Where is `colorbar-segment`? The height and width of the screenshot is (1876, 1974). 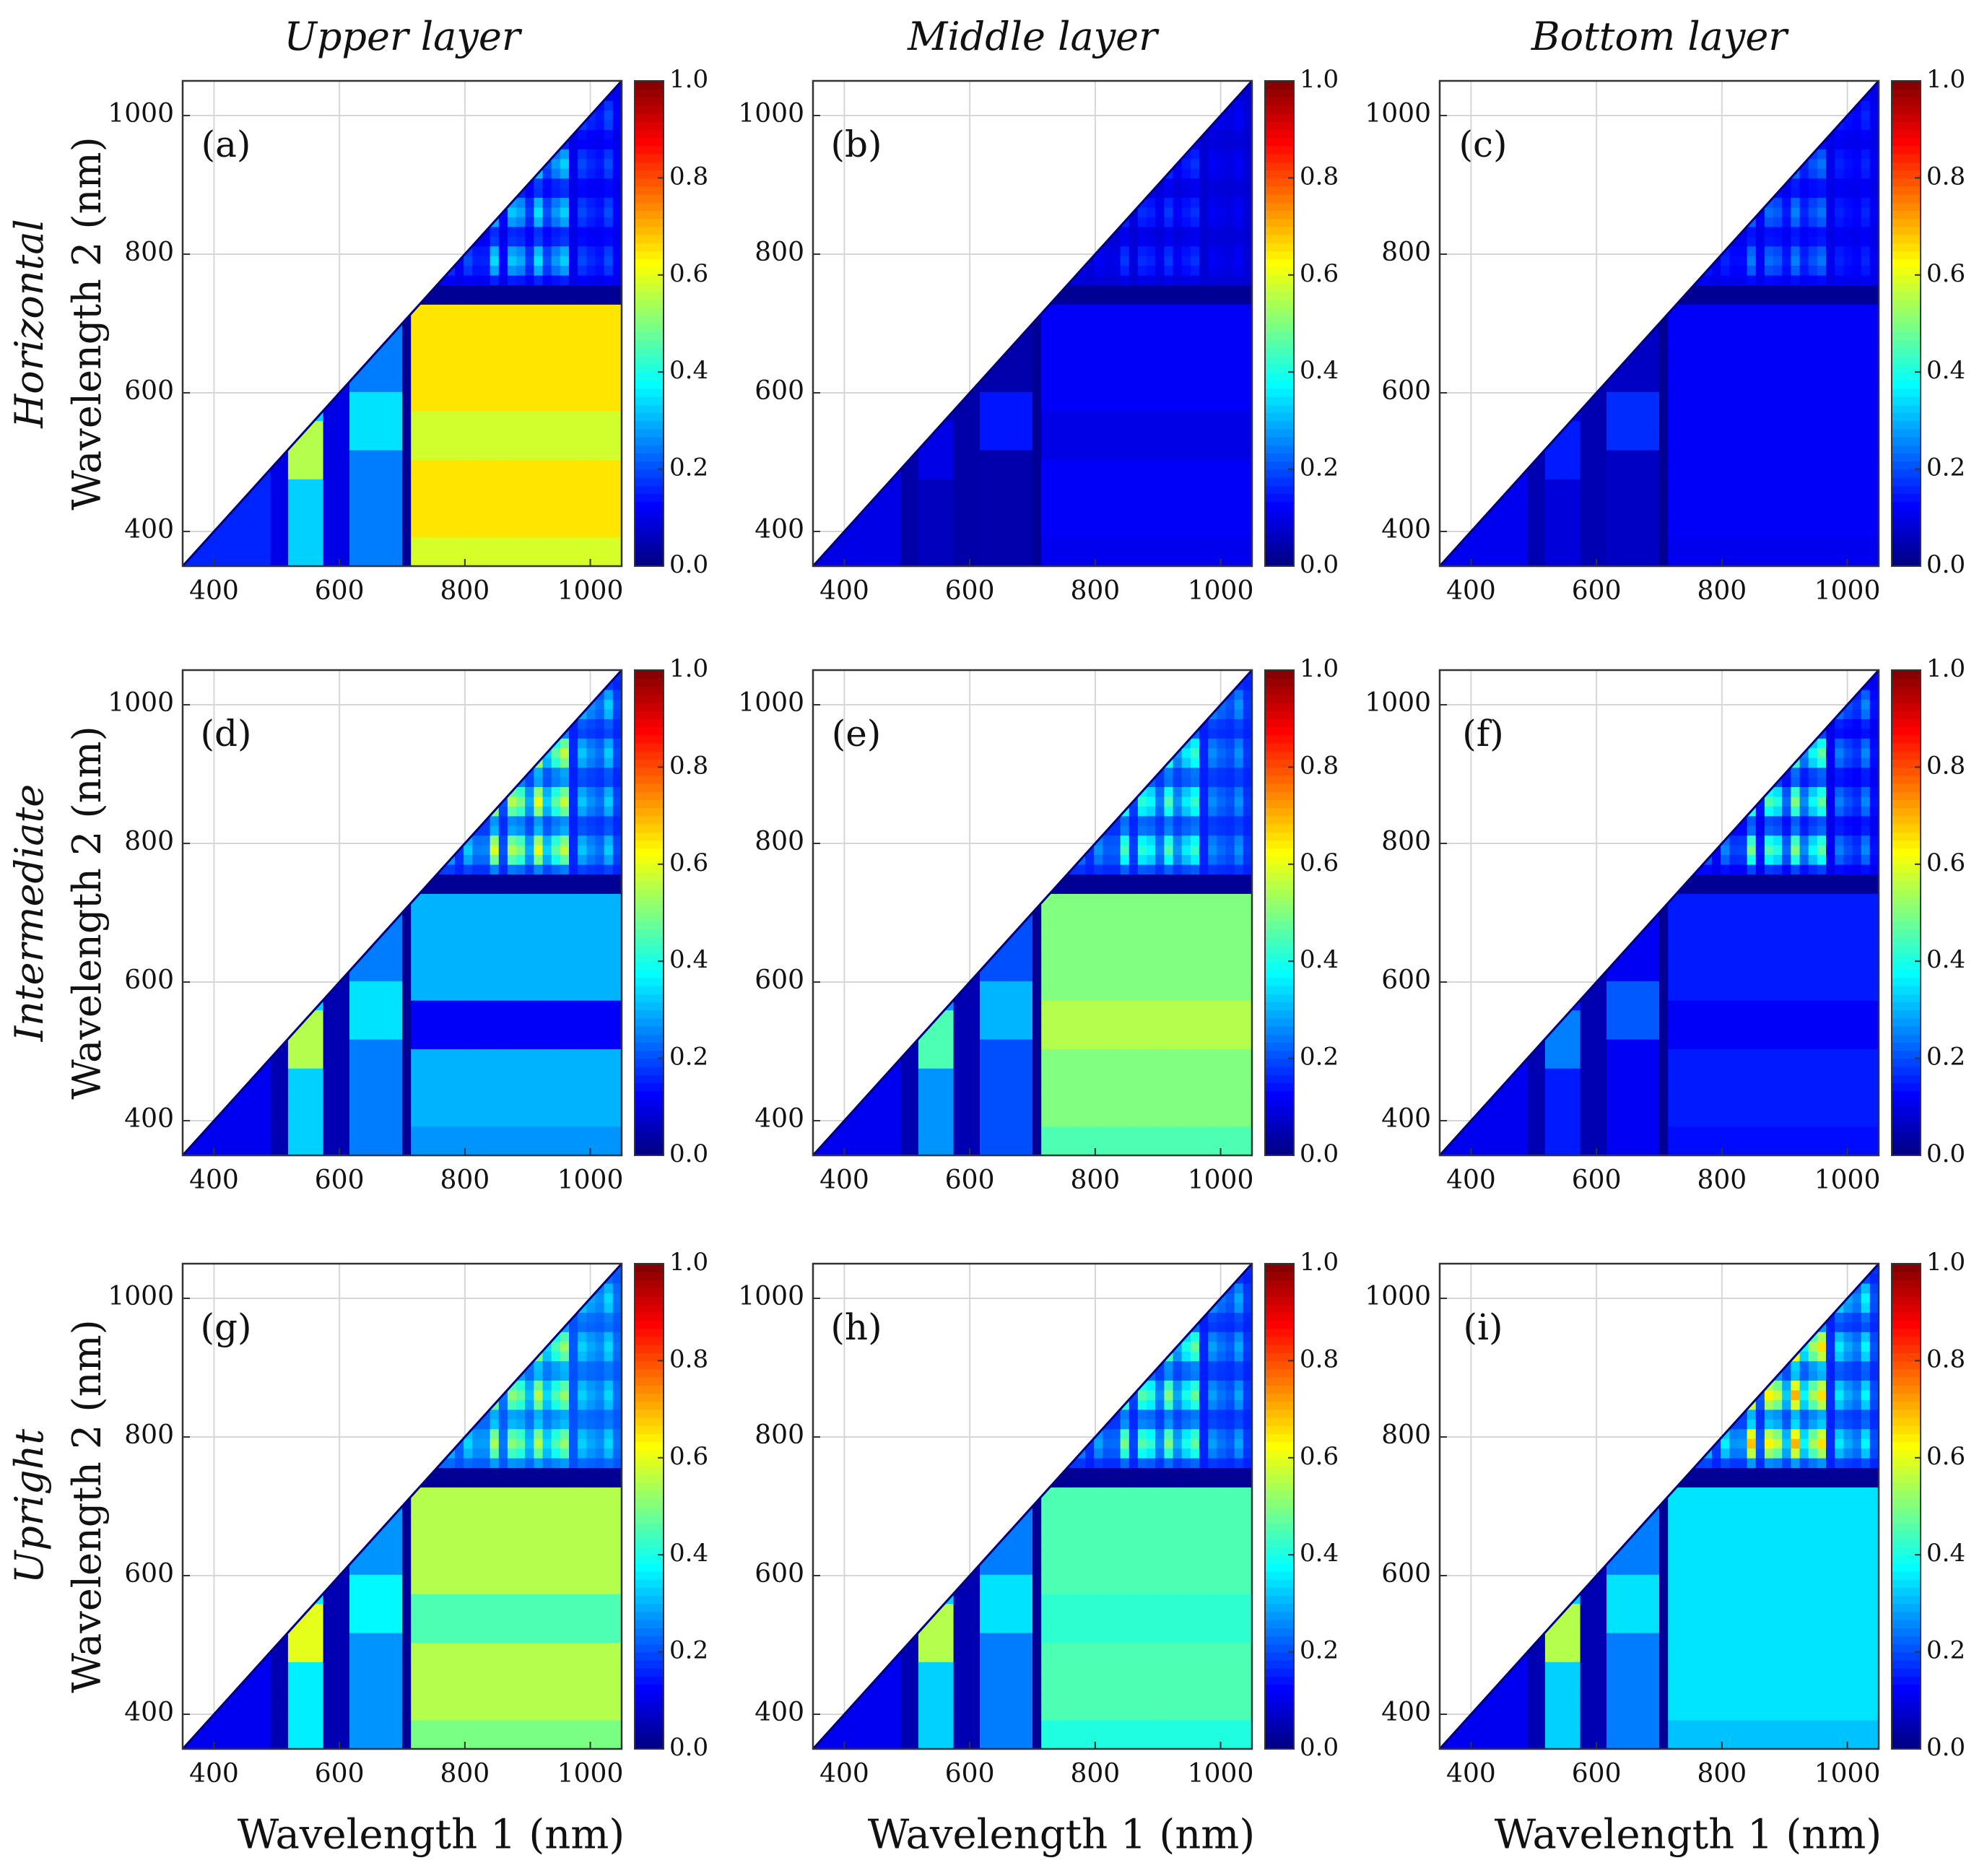 colorbar-segment is located at coordinates (1906, 238).